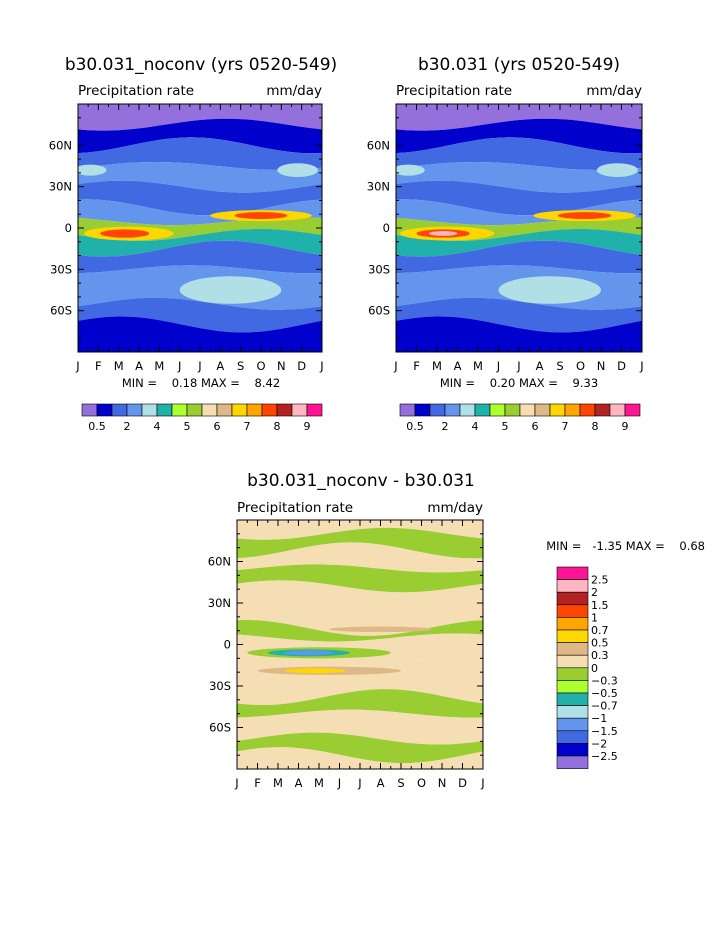 This screenshot has width=723, height=939. Describe the element at coordinates (599, 743) in the screenshot. I see `legend-label: −2` at that location.